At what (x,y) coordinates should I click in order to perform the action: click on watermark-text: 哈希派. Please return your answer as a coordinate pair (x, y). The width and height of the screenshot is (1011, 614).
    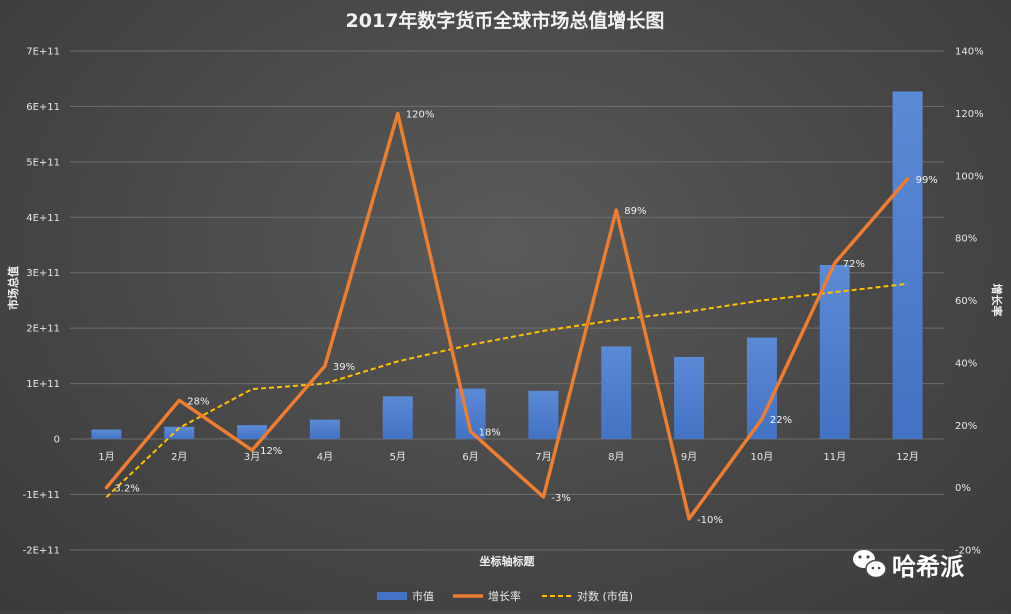
    Looking at the image, I should click on (928, 567).